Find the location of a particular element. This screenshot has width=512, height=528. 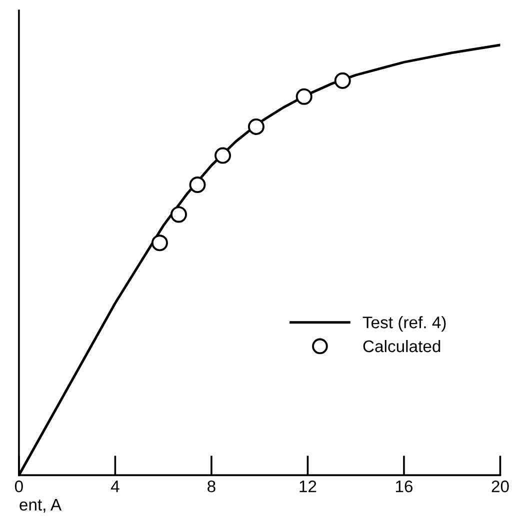

legend-label: Test (ref. 4) is located at coordinates (404, 324).